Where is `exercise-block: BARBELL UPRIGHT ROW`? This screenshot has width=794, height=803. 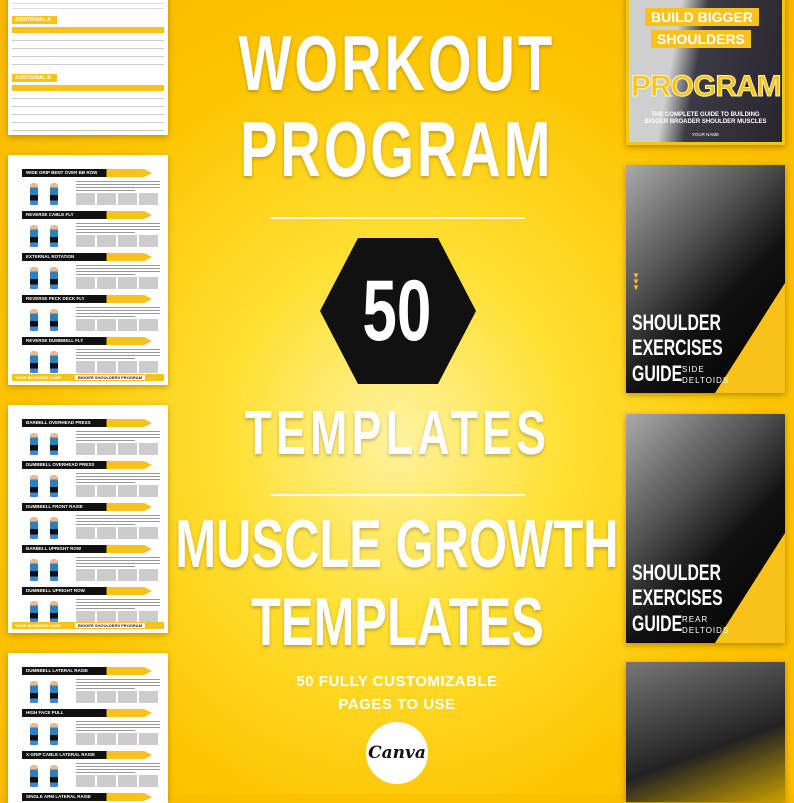 exercise-block: BARBELL UPRIGHT ROW is located at coordinates (88, 562).